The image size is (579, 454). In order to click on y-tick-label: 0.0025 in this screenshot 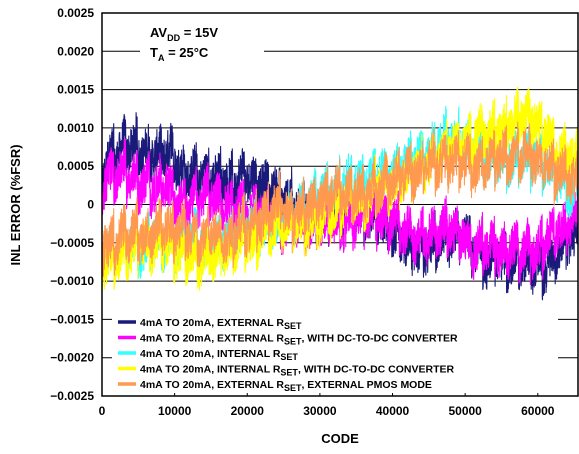, I will do `click(75, 13)`.